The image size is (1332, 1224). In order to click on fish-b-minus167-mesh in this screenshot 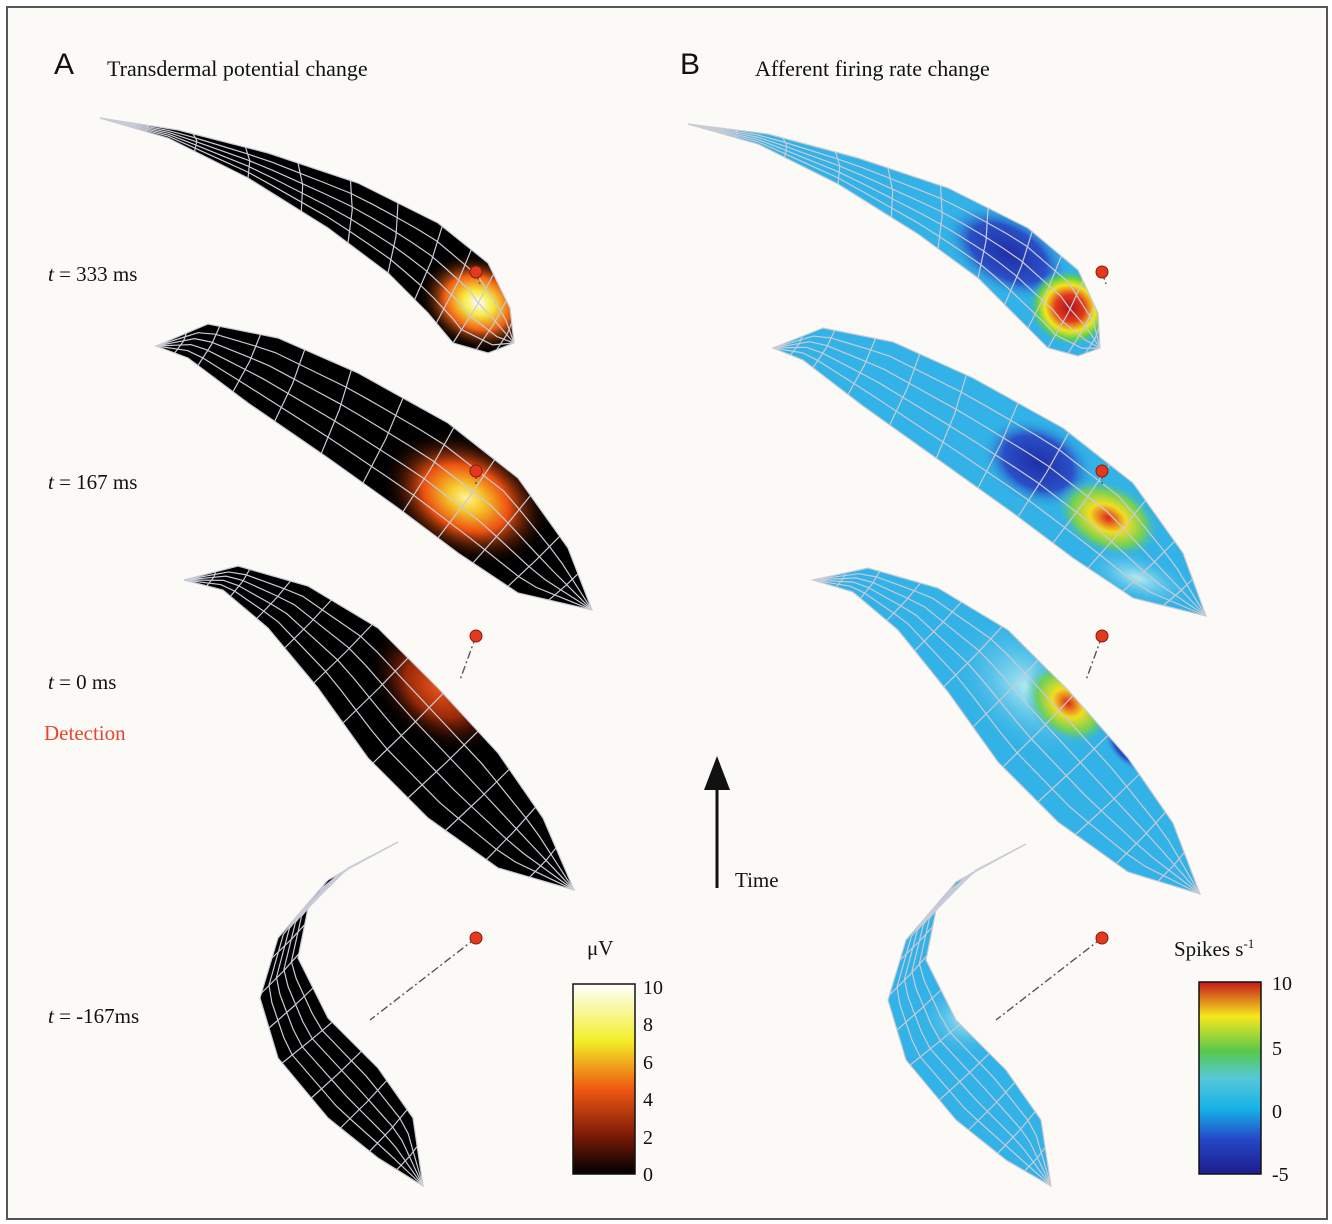, I will do `click(969, 1015)`.